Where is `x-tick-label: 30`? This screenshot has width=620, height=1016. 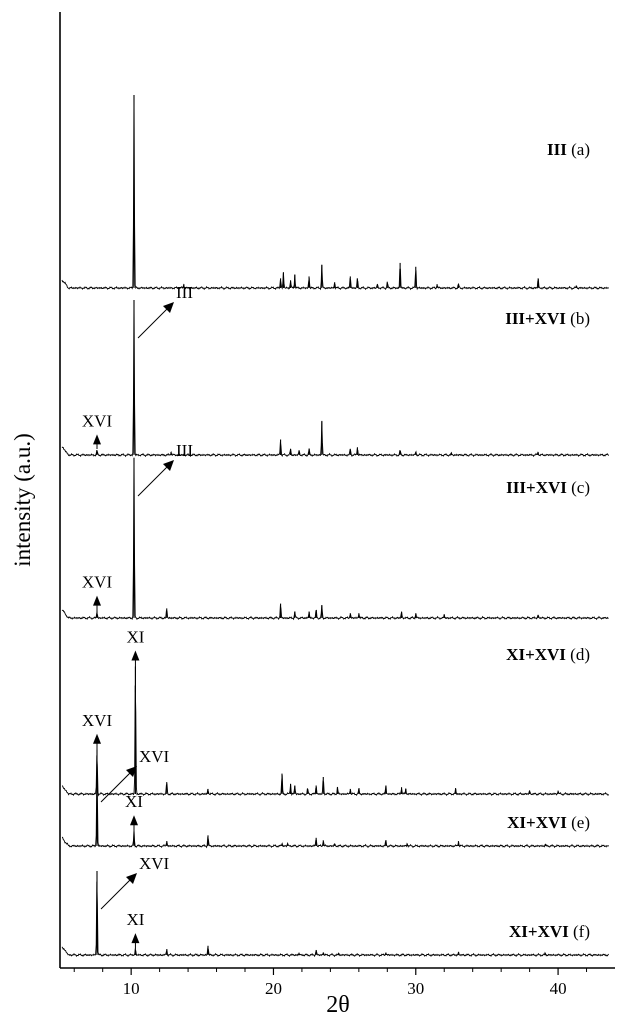 x-tick-label: 30 is located at coordinates (415, 988).